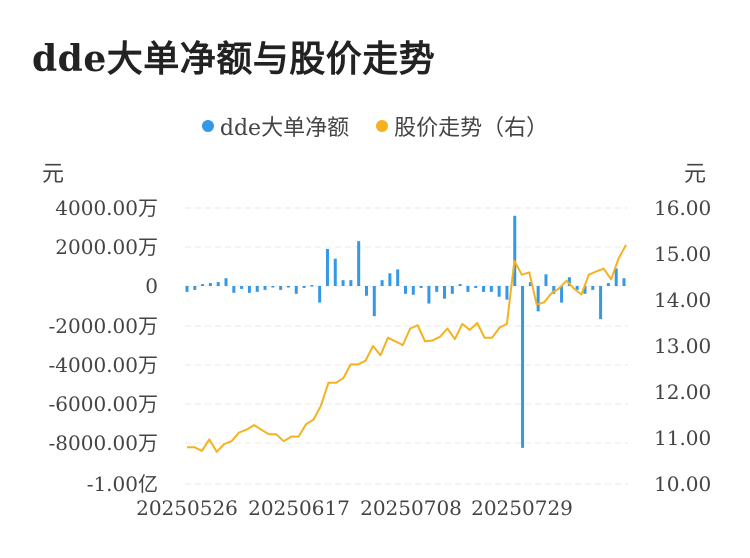 The height and width of the screenshot is (558, 750). I want to click on x-tick-label: 20250526, so click(187, 508).